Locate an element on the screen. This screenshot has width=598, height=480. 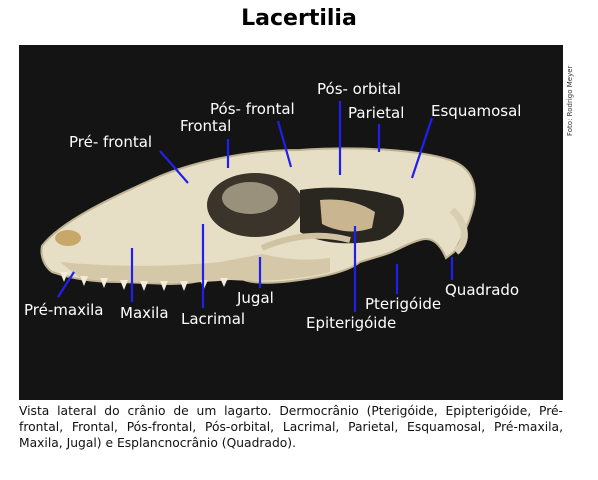
diagram-title: Lacertilia is located at coordinates (299, 18).